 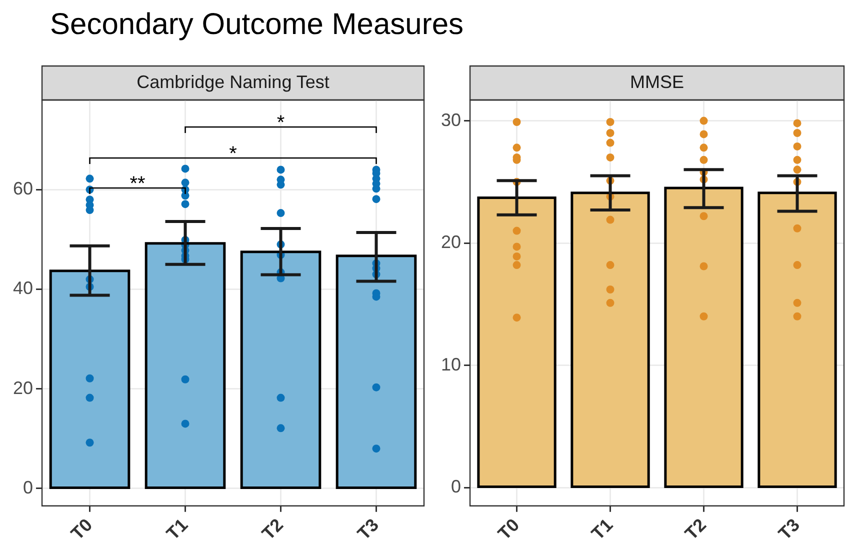 What do you see at coordinates (451, 364) in the screenshot?
I see `y-tick-label: 10` at bounding box center [451, 364].